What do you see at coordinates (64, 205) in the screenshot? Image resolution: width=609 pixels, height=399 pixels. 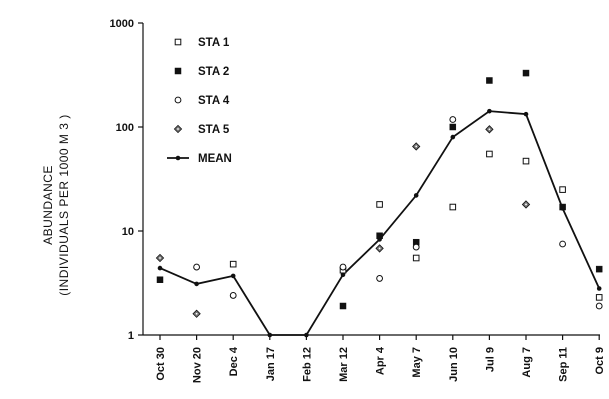 I see `y-axis-label-units: (INDIVIDUALS PER 1000 M 3 )` at bounding box center [64, 205].